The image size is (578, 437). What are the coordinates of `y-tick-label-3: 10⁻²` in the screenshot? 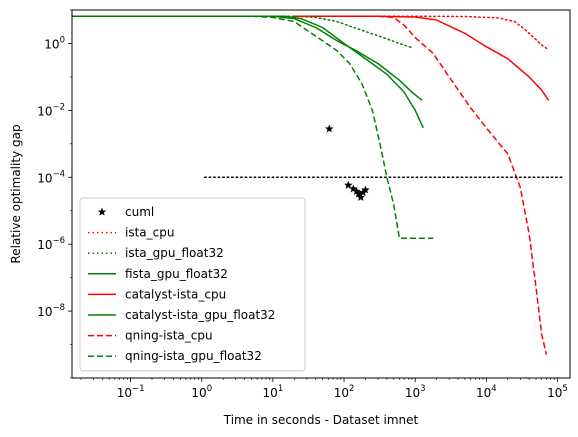 It's located at (51, 110).